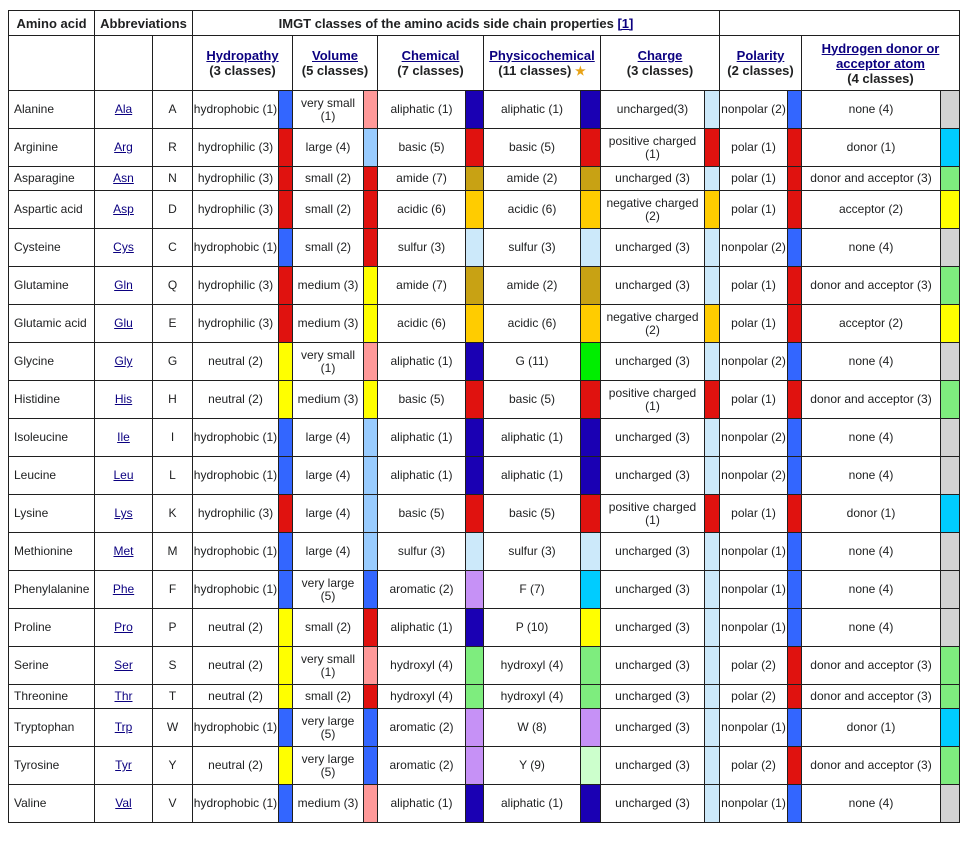  Describe the element at coordinates (123, 551) in the screenshot. I see `abbr3-link: Met` at that location.